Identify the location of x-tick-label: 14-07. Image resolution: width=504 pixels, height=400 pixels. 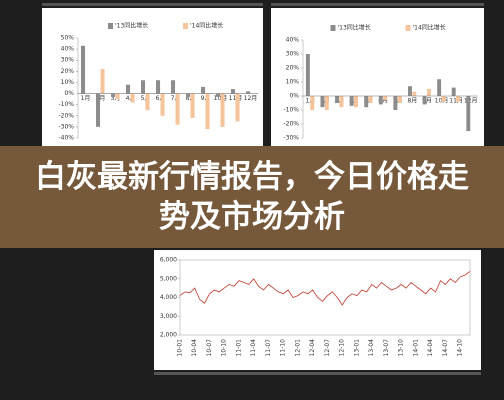
(445, 348).